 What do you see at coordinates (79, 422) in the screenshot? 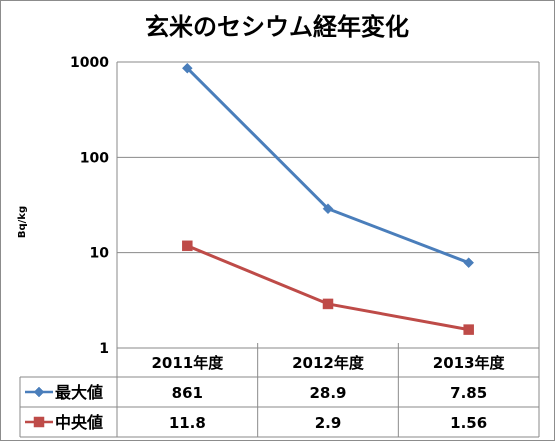
I see `legend-series-name: 中央値` at bounding box center [79, 422].